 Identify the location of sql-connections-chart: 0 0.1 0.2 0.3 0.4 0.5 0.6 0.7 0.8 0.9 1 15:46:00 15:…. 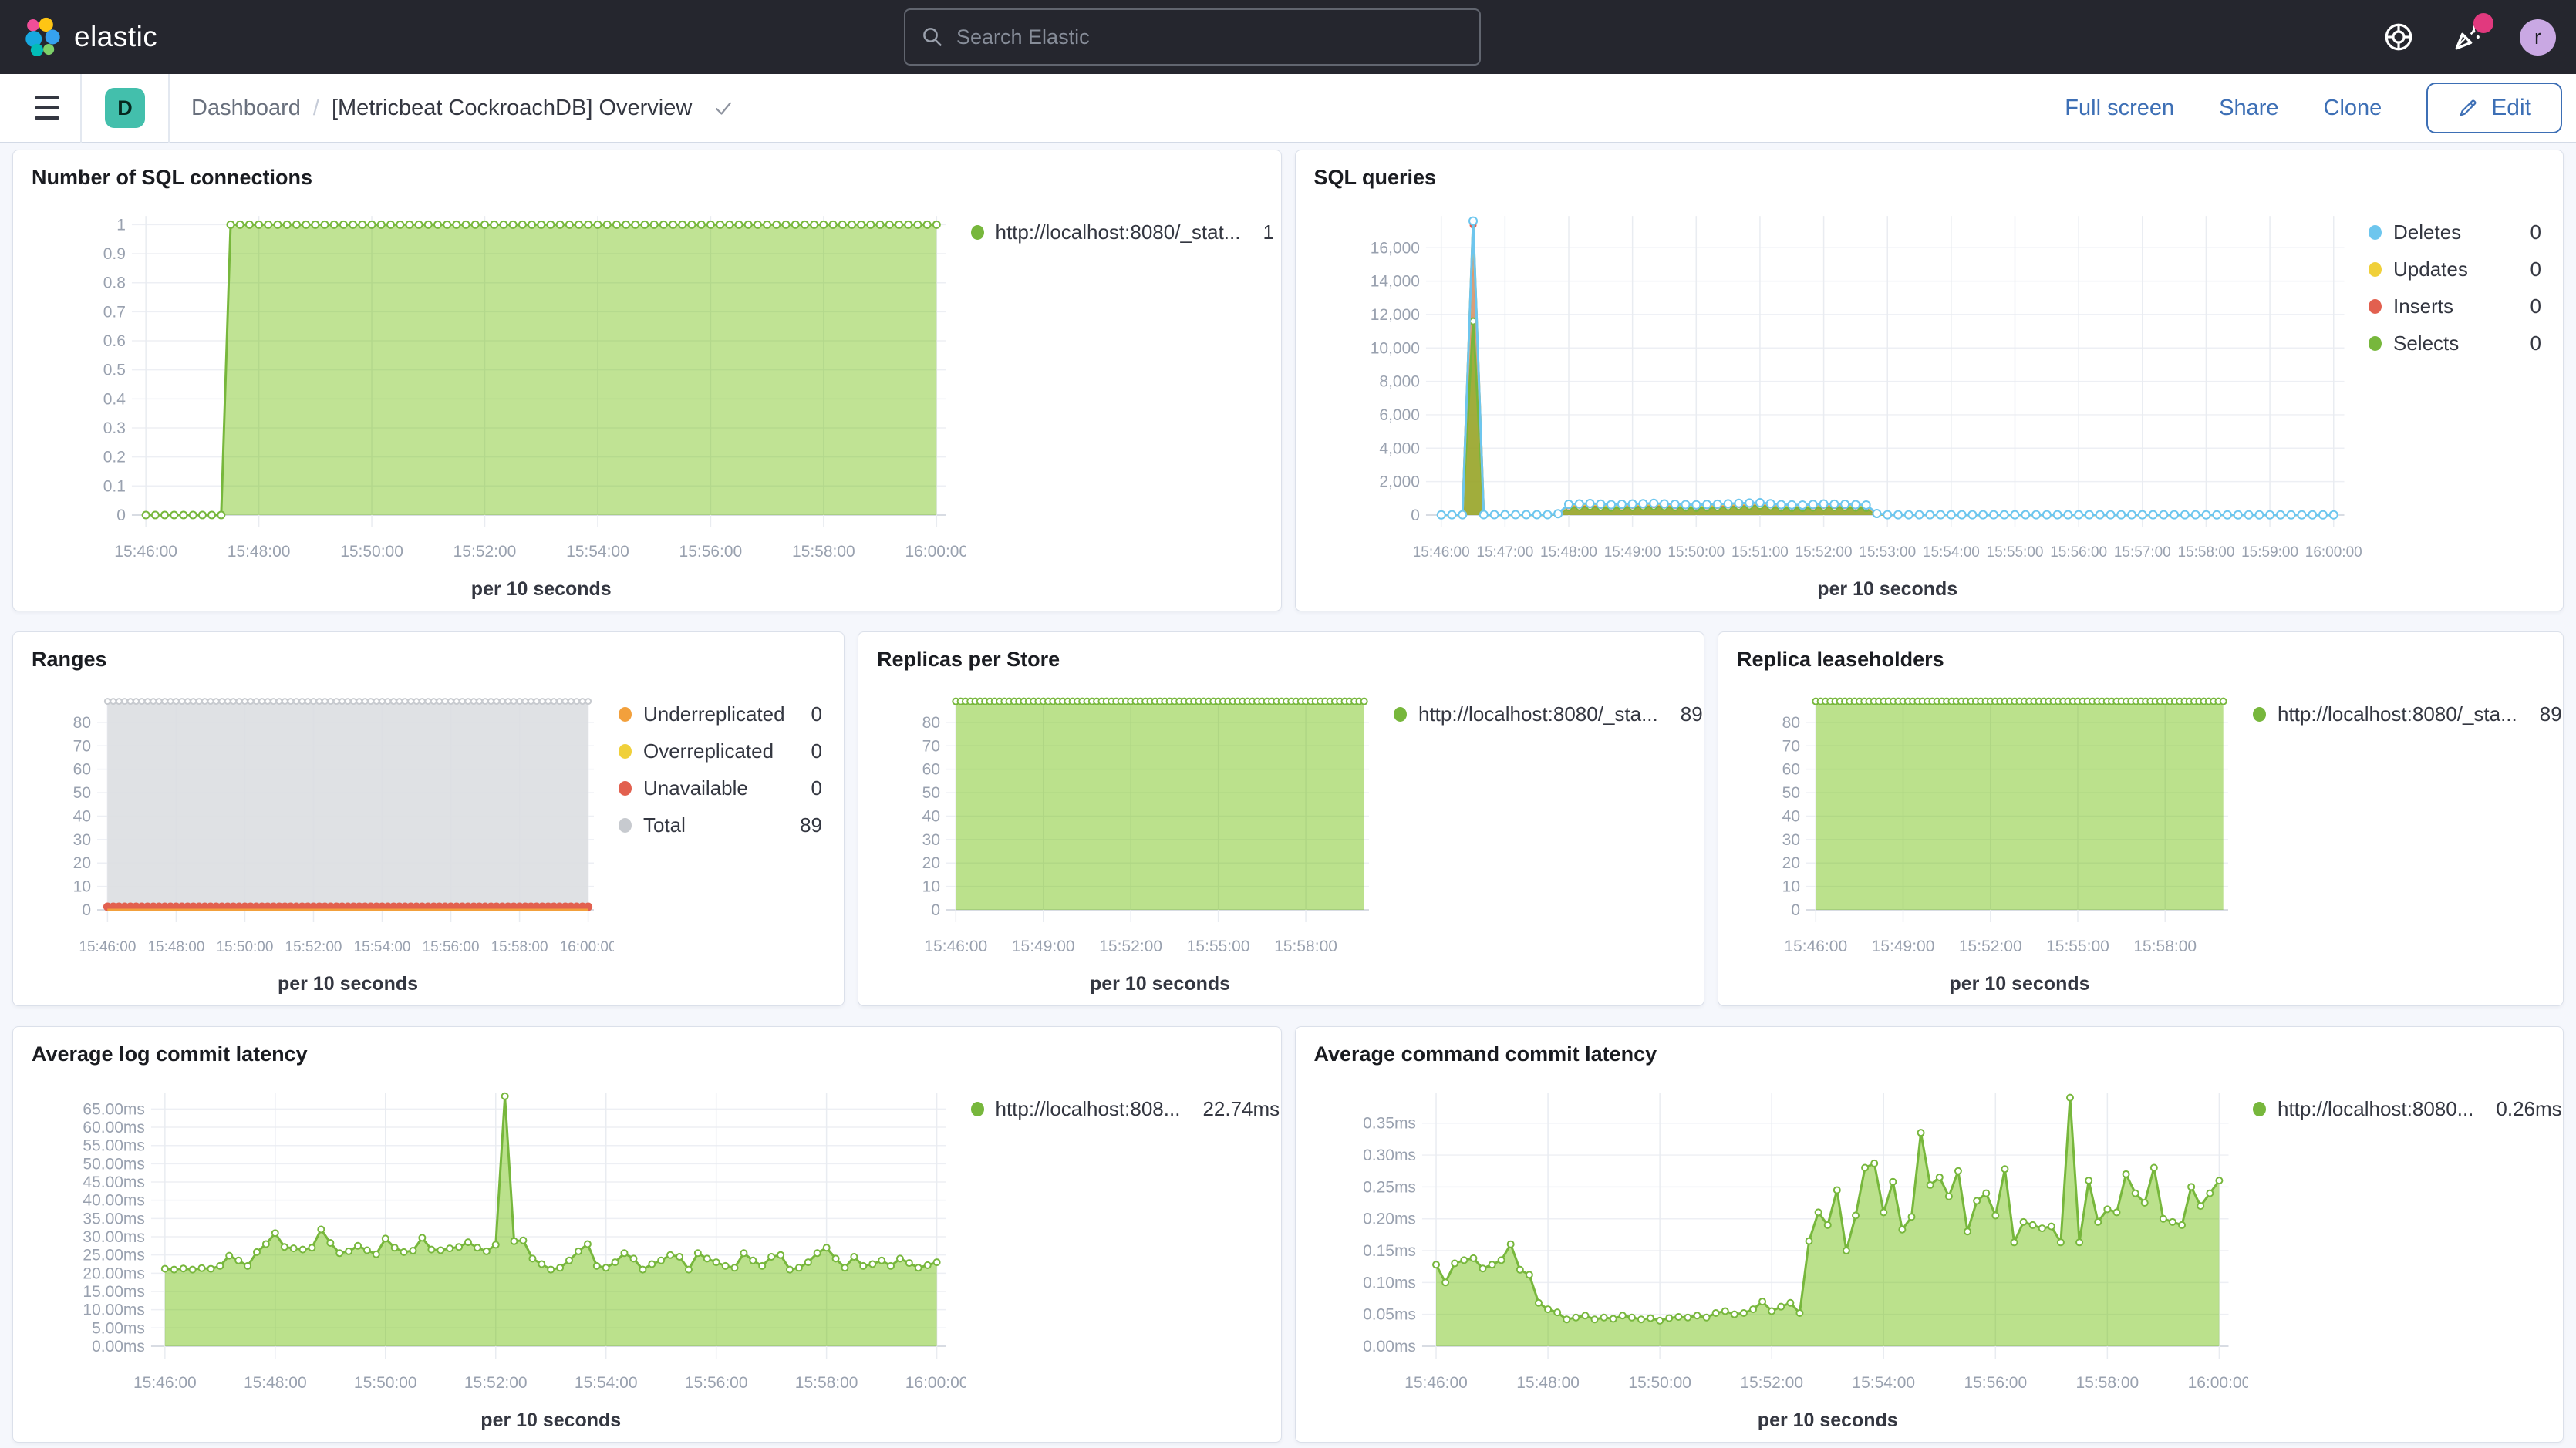
(493, 400).